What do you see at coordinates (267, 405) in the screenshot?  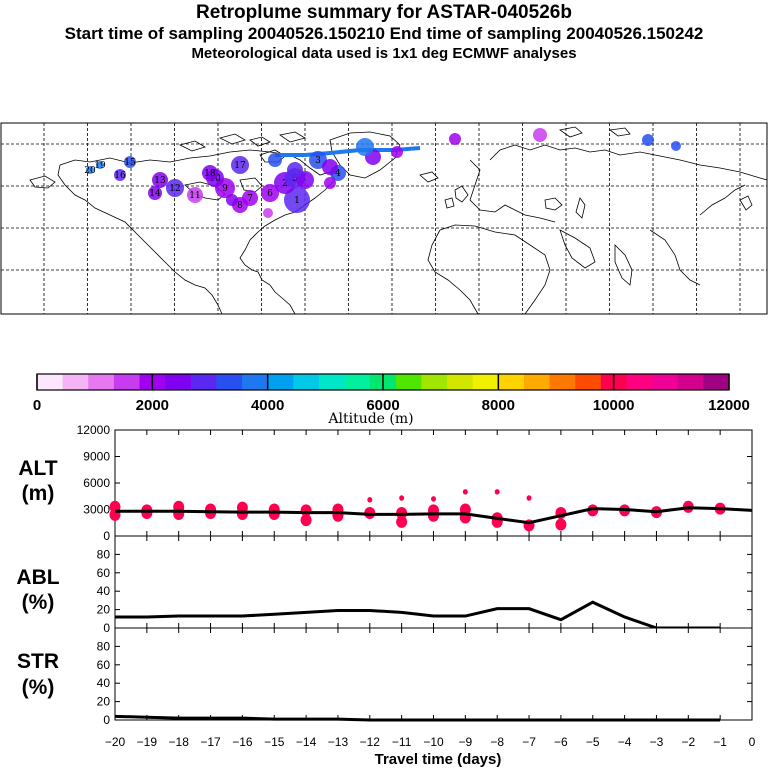 I see `colorbar-tick-label: 4000` at bounding box center [267, 405].